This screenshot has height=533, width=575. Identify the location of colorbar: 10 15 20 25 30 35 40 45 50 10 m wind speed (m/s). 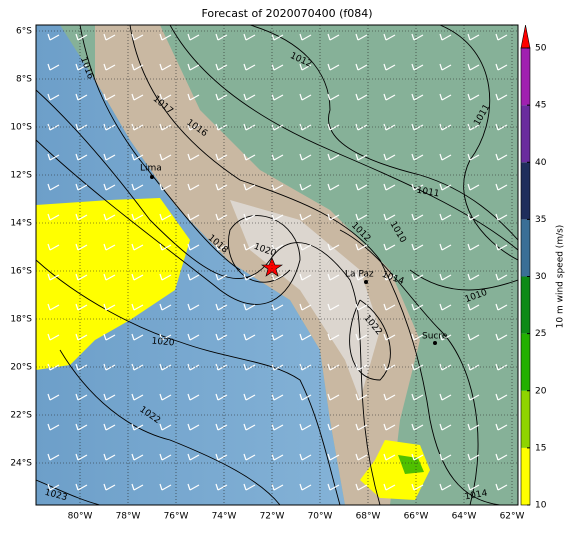
(543, 267).